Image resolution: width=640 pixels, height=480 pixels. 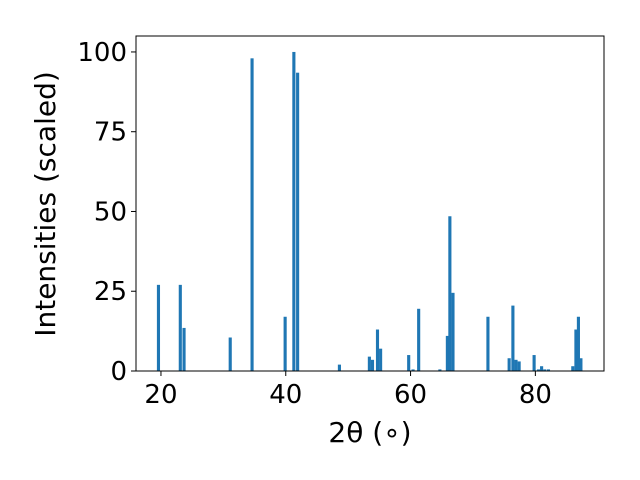 I want to click on x-axis: 20 40 60 80, so click(x=348, y=390).